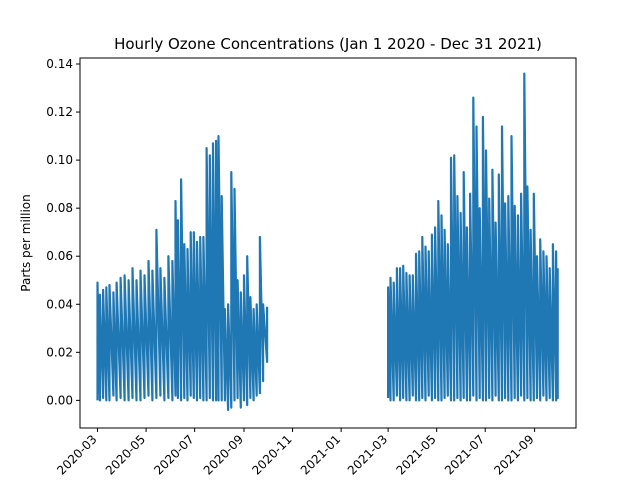 This screenshot has height=484, width=640. Describe the element at coordinates (59, 400) in the screenshot. I see `y-tick-label: 0.00` at that location.